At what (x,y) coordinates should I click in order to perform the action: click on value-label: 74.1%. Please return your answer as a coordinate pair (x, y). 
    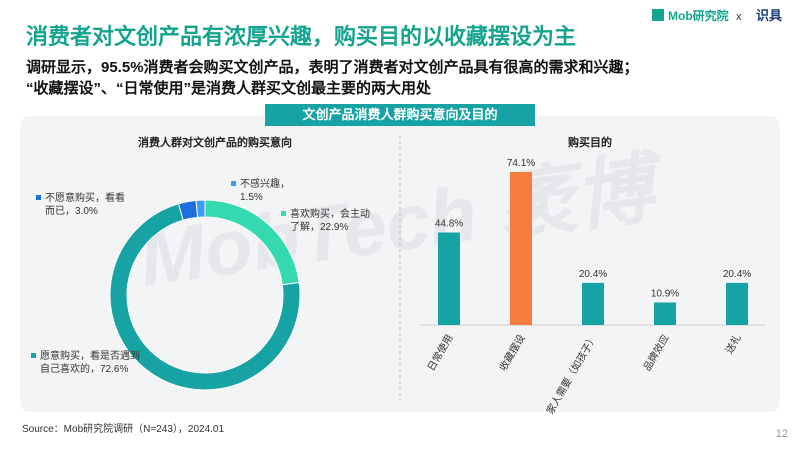
    Looking at the image, I should click on (521, 163).